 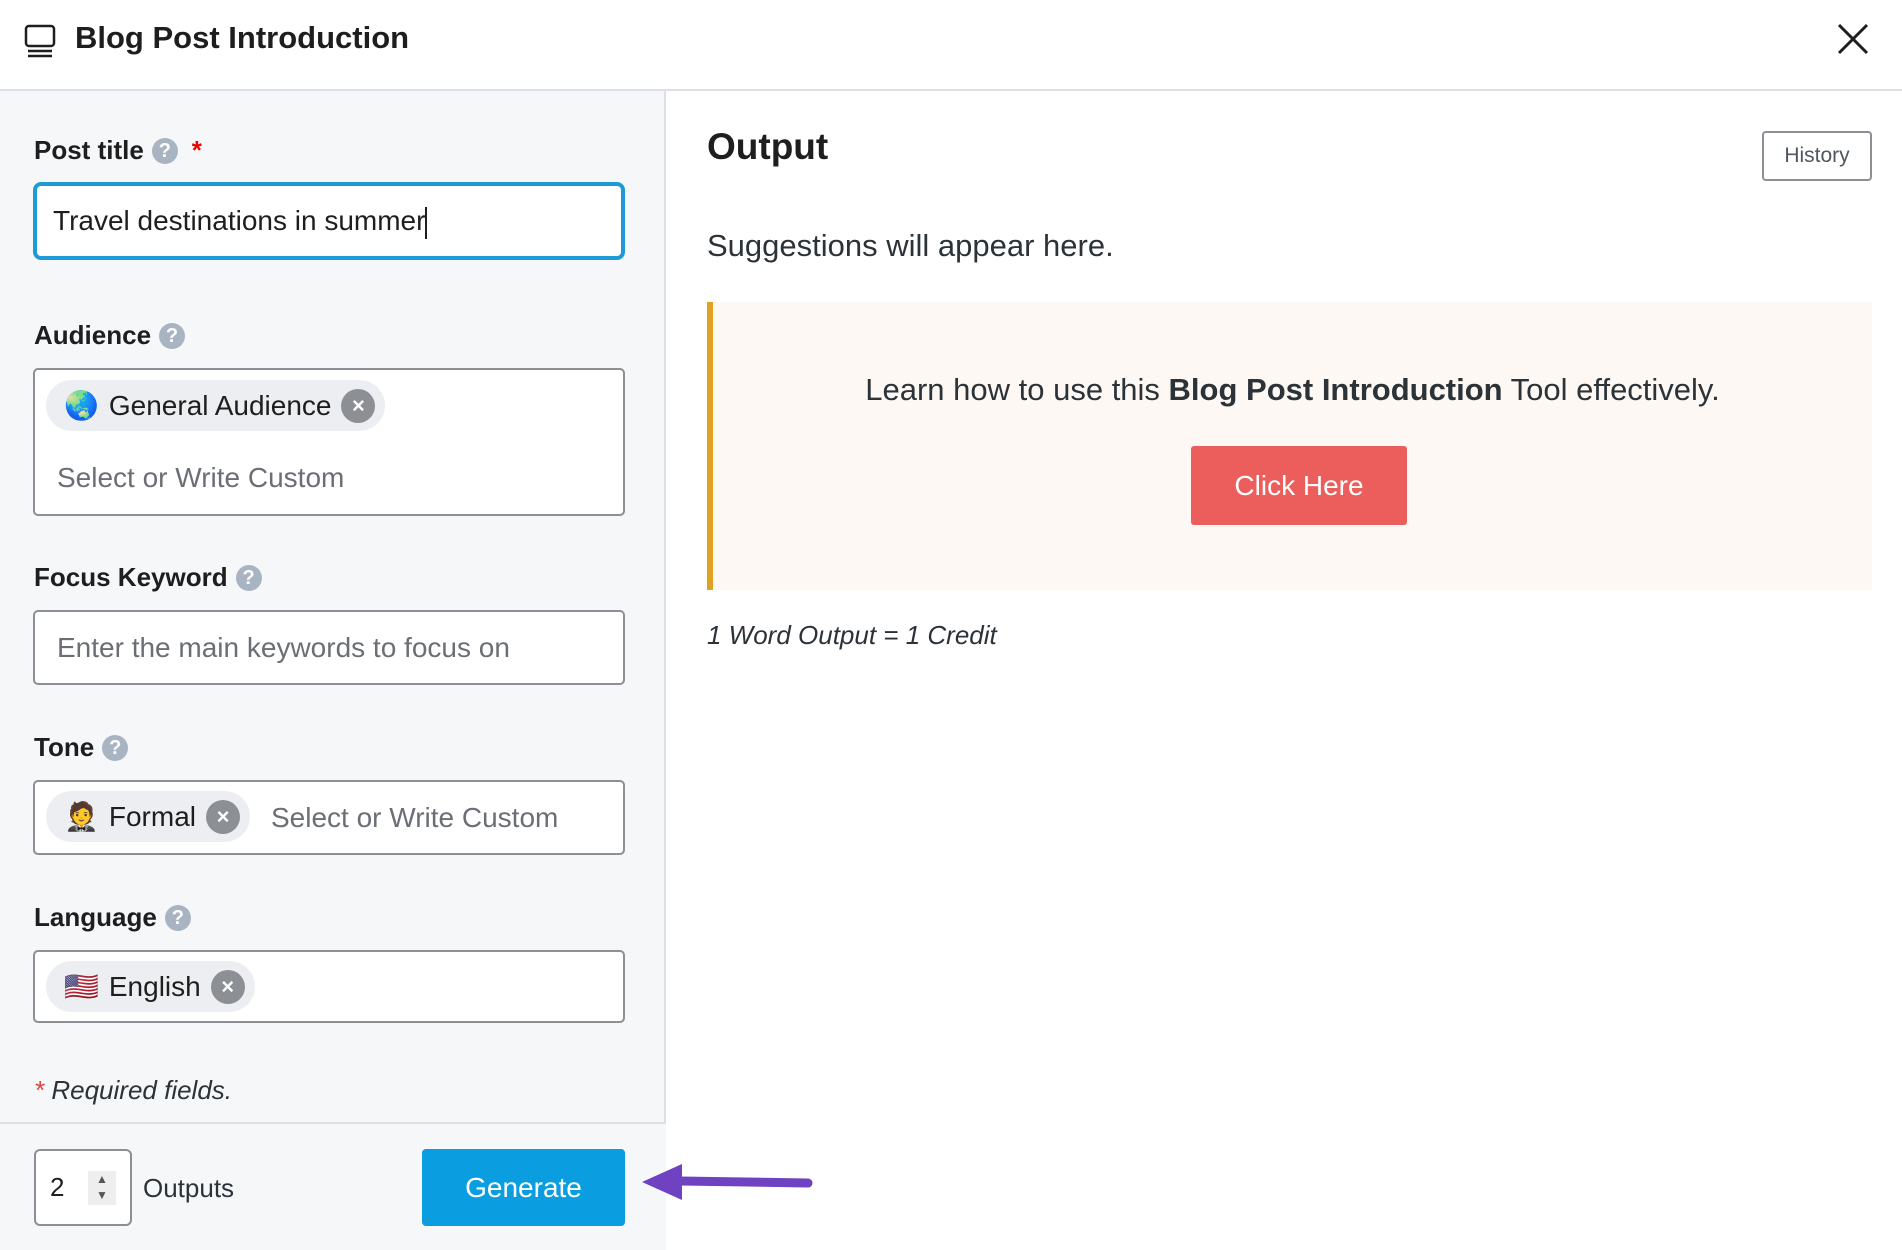 I want to click on output-placeholder: Suggestions will appear here., so click(x=910, y=245).